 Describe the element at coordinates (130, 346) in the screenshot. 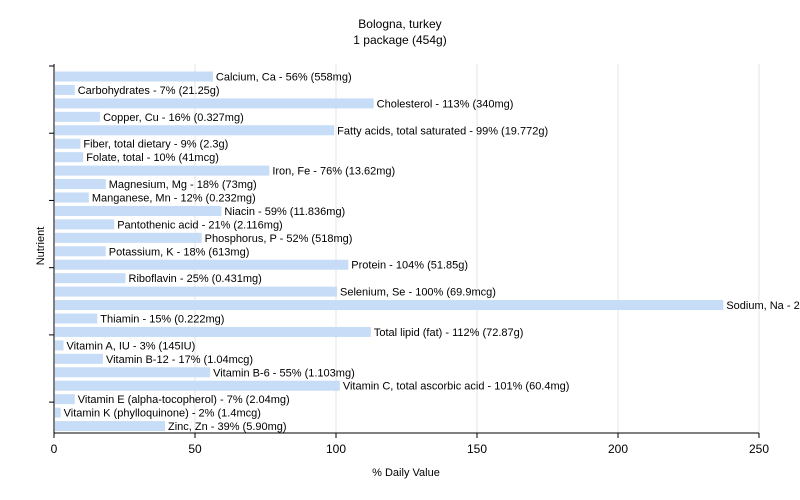

I see `bar-label: Vitamin A, IU - 3% (145IU)` at that location.